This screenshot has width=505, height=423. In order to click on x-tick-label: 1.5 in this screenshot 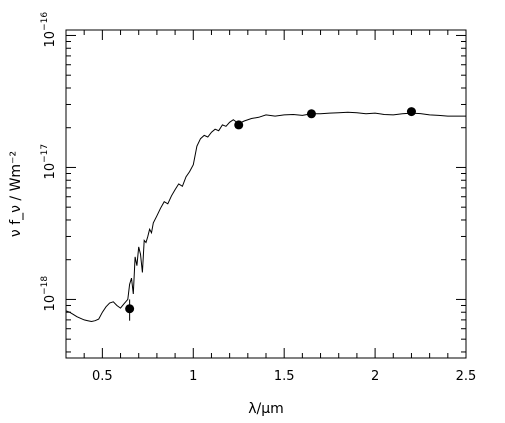, I will do `click(284, 376)`.